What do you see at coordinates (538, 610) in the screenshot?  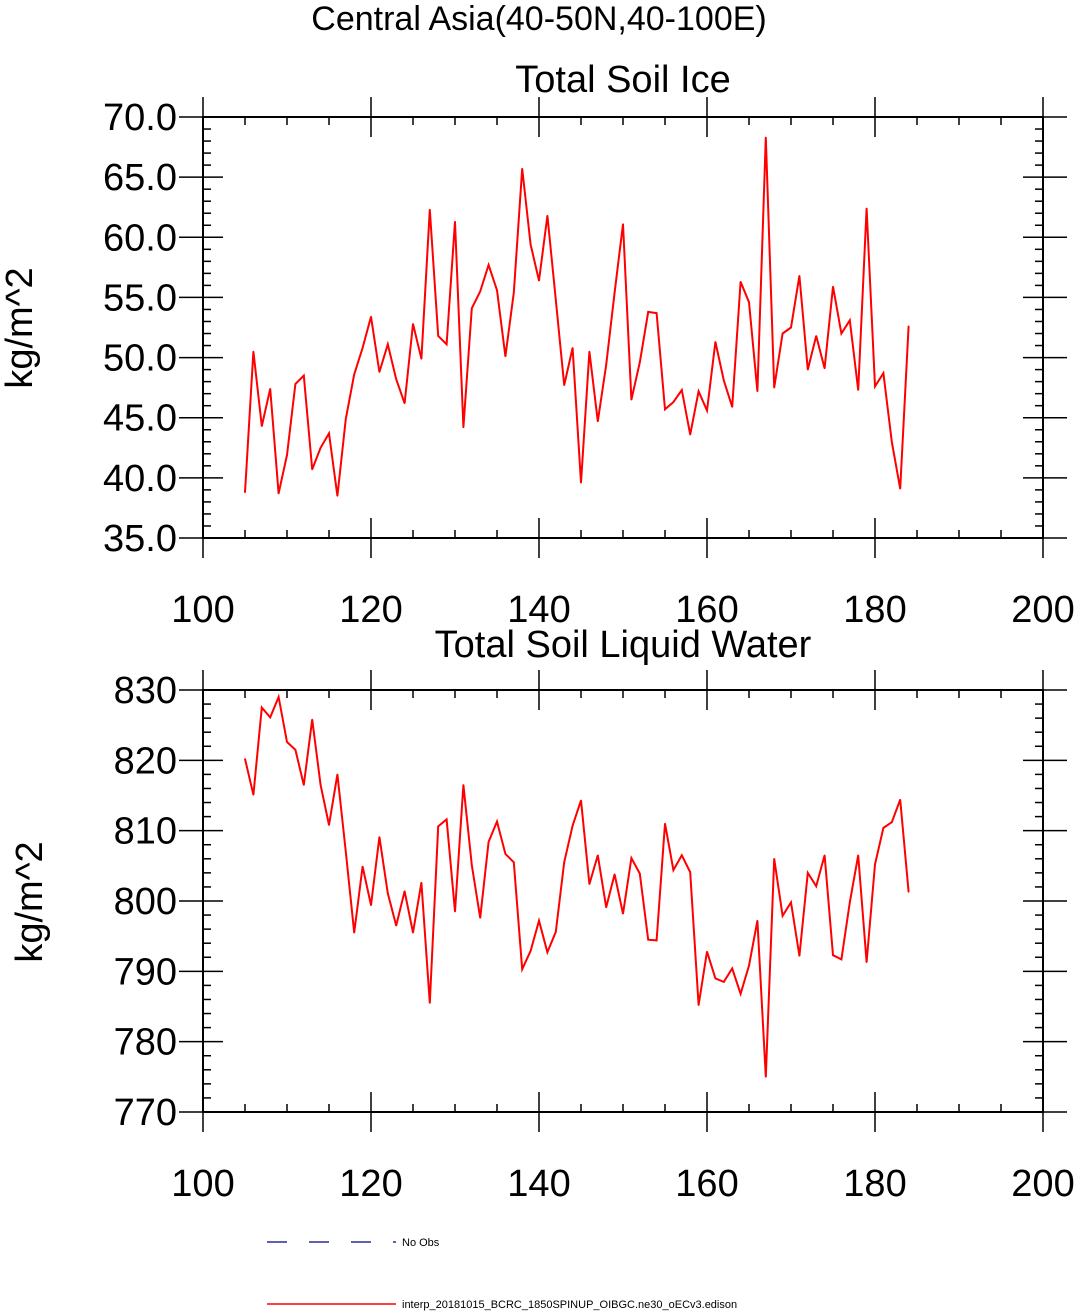 I see `x-tick-label: 140` at bounding box center [538, 610].